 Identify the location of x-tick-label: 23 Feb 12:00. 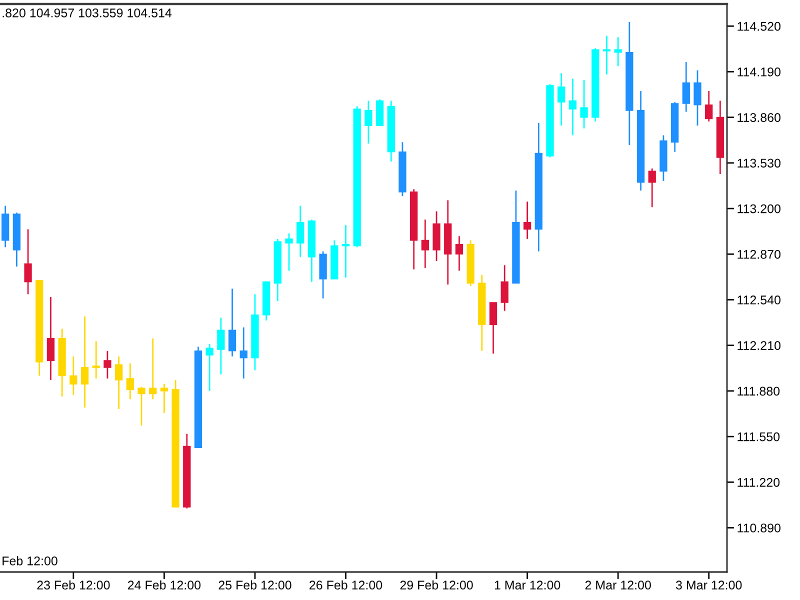
(73, 585).